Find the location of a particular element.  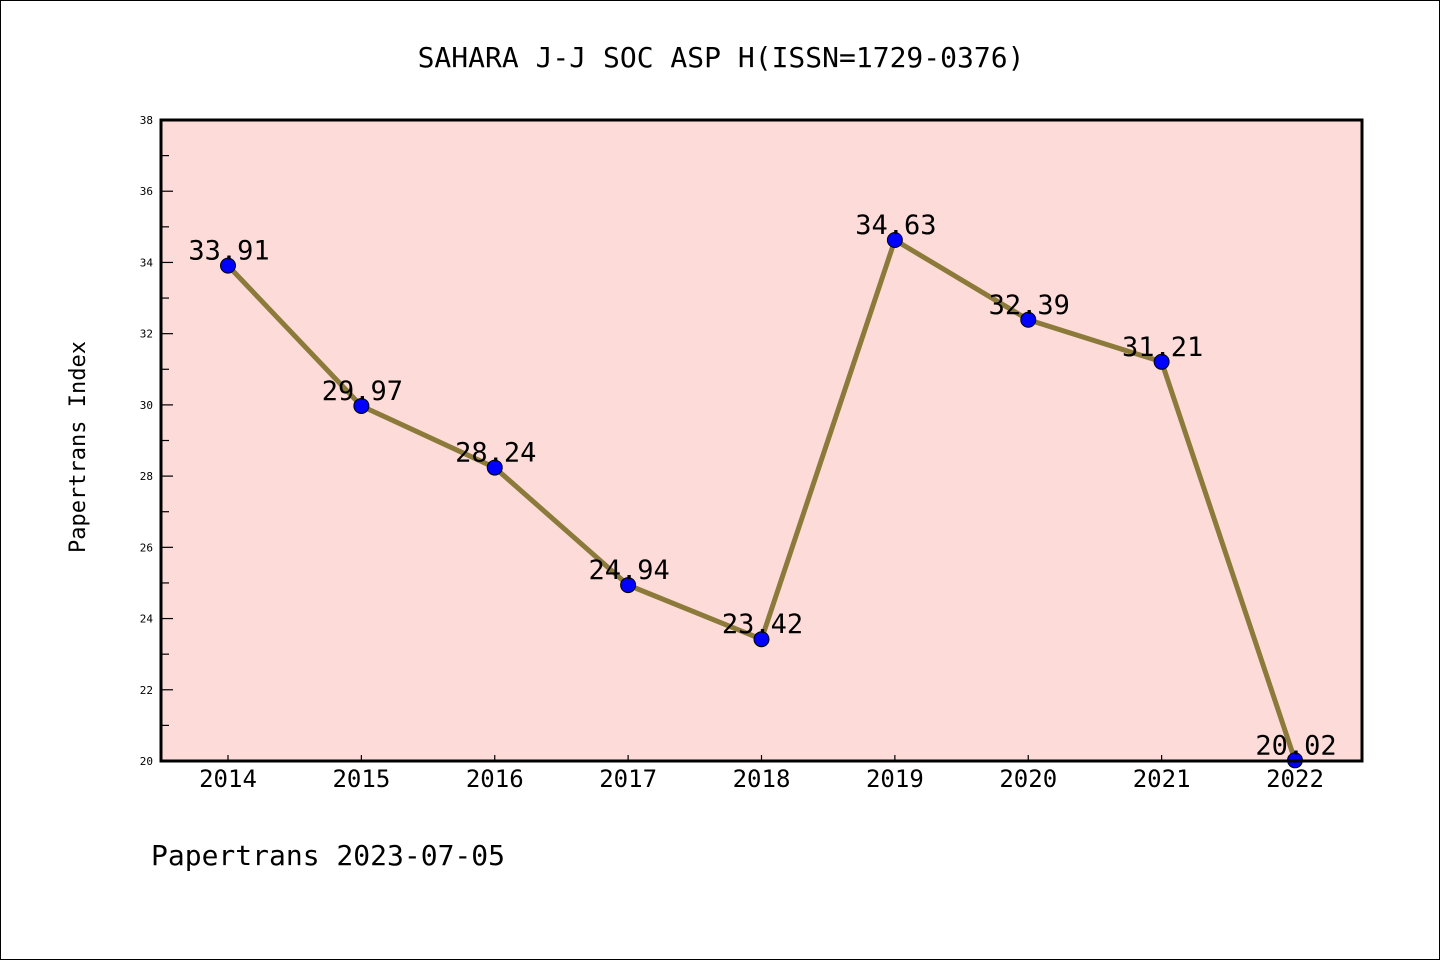

data-label: 33.91 is located at coordinates (228, 251).